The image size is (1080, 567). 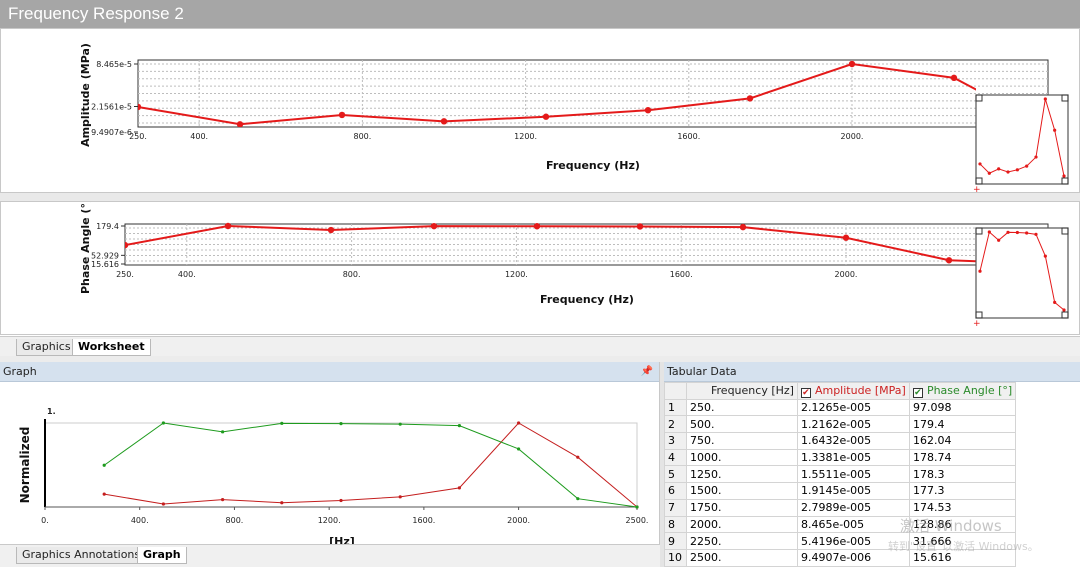 What do you see at coordinates (105, 255) in the screenshot?
I see `y-tick-label: 52.929` at bounding box center [105, 255].